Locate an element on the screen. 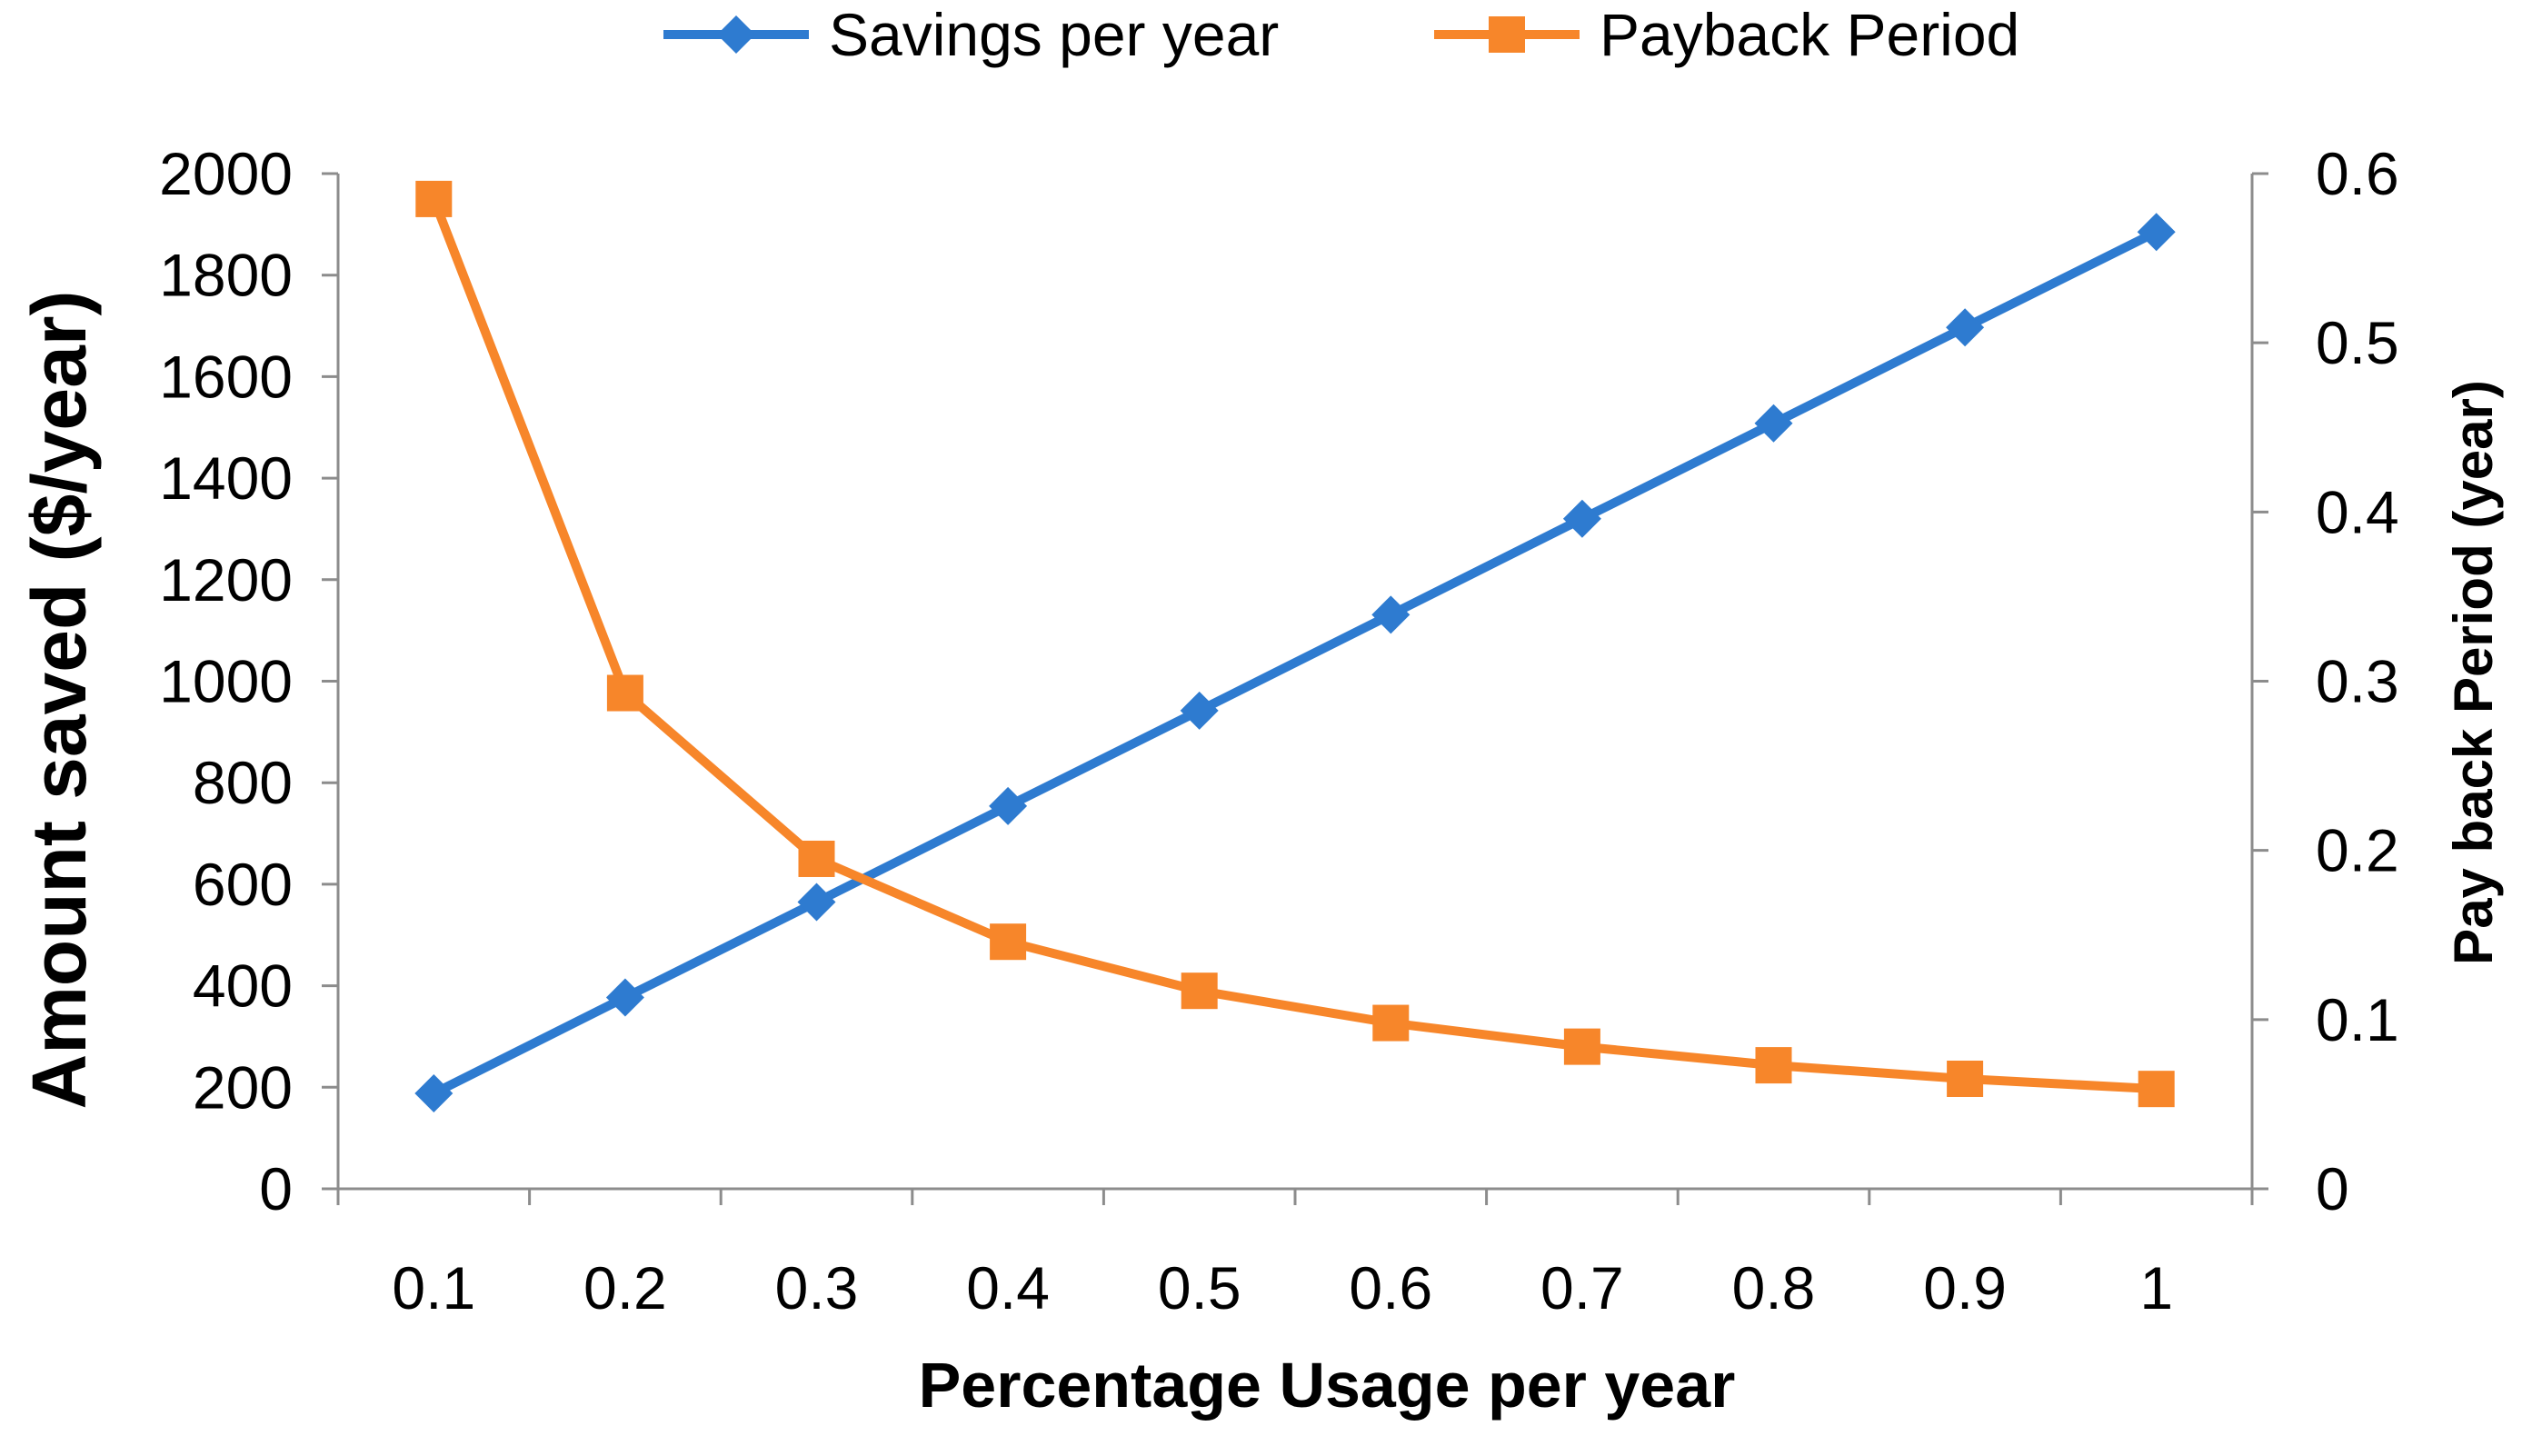  legend-item: Savings per year is located at coordinates (971, 34).